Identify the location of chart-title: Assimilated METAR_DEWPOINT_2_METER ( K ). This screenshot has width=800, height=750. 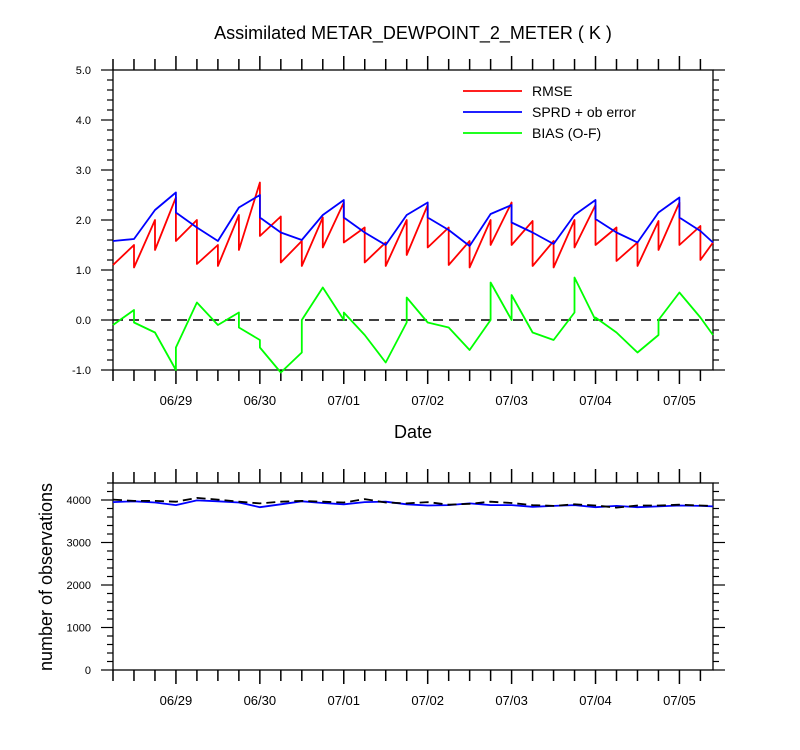
(413, 33).